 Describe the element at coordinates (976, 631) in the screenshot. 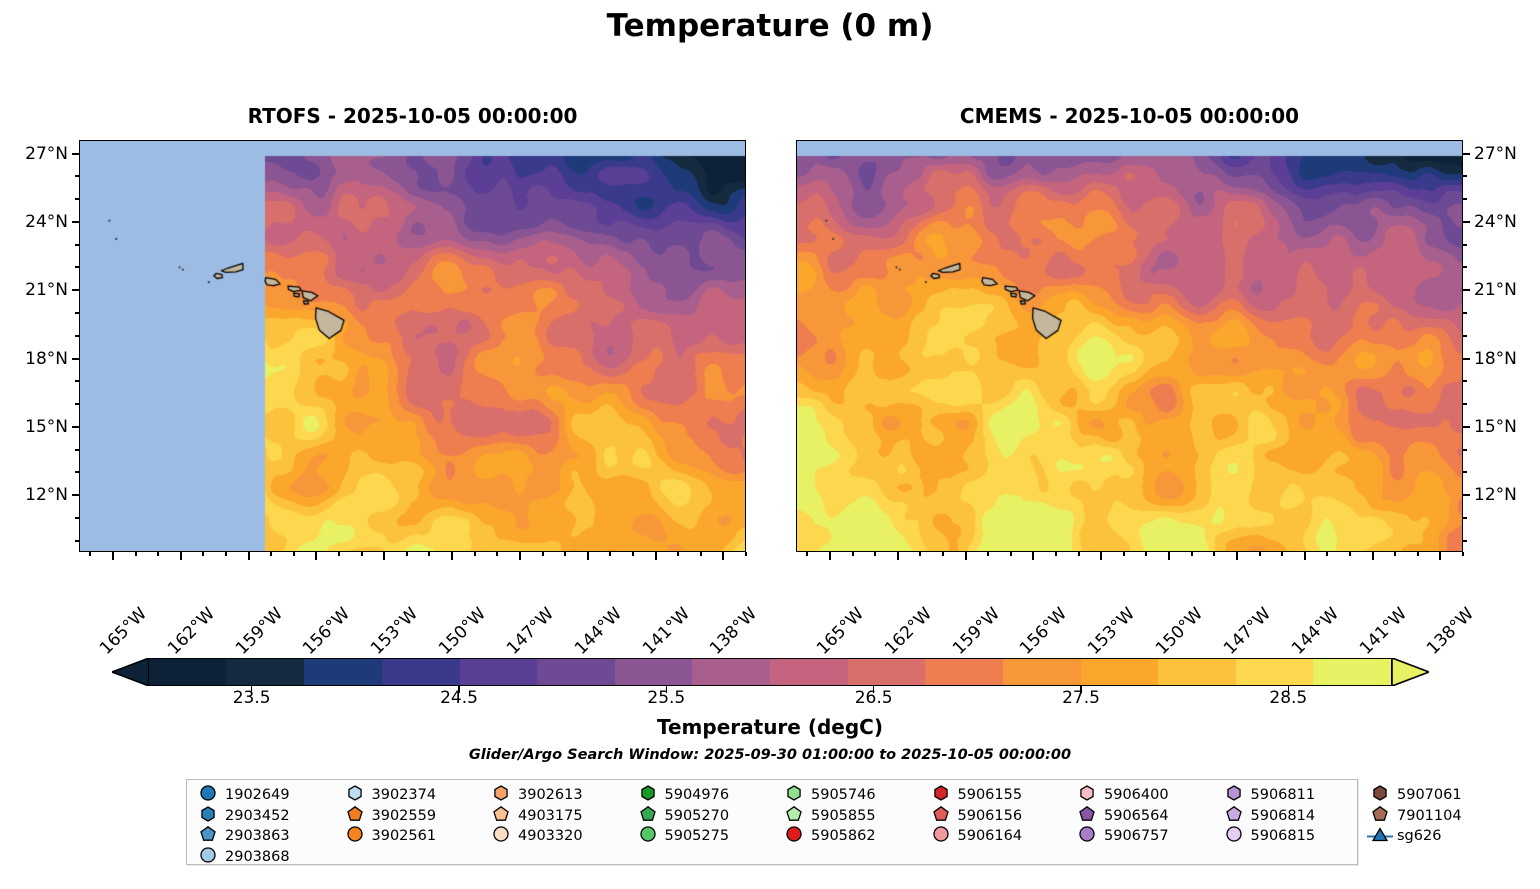

I see `x-tick-label-cmems-159°W: 159°W` at that location.